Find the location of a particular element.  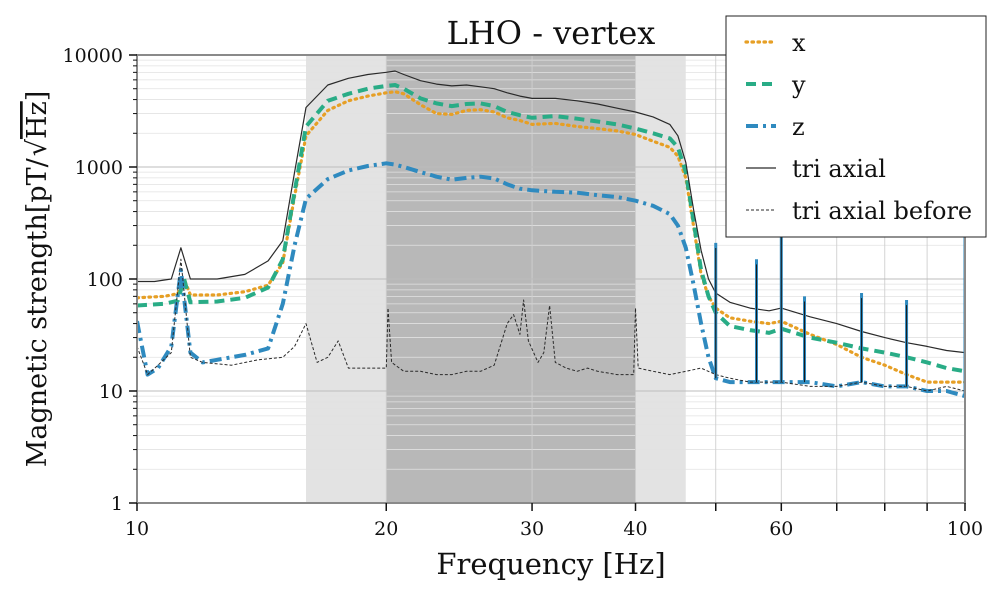

legend: xyz tri axial tri axial before is located at coordinates (856, 126).